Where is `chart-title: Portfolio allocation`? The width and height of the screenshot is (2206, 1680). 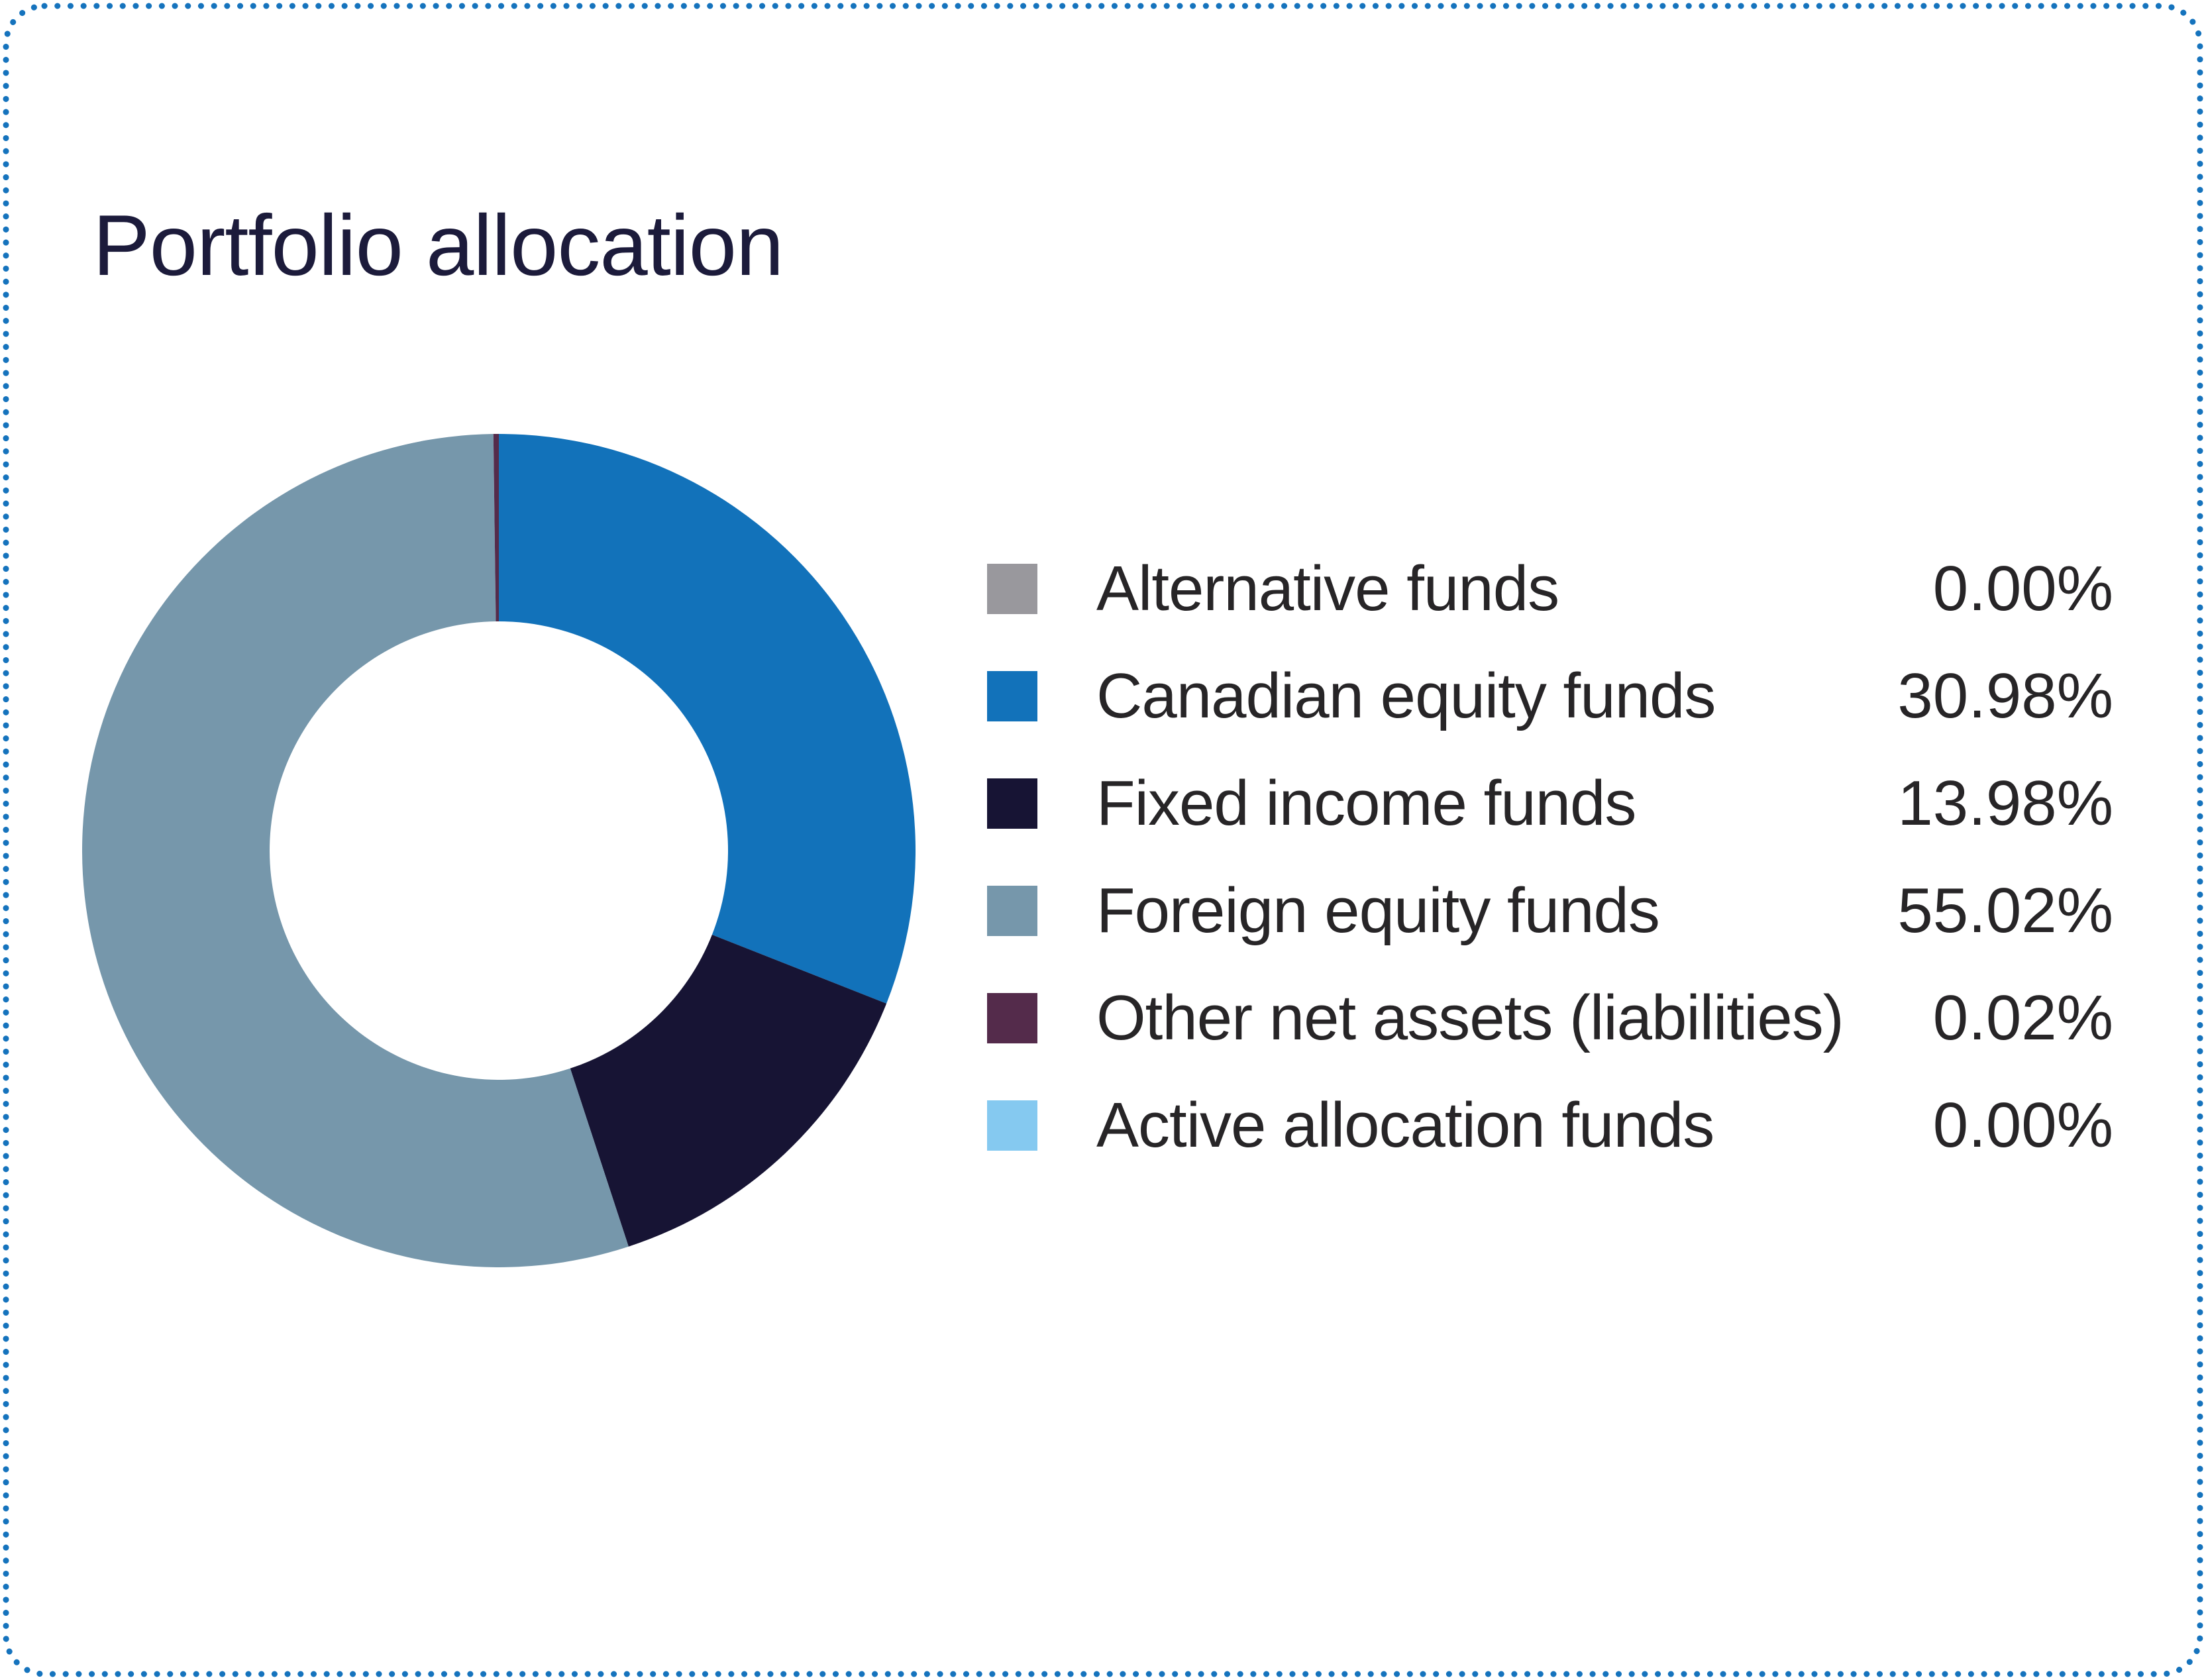 chart-title: Portfolio allocation is located at coordinates (438, 245).